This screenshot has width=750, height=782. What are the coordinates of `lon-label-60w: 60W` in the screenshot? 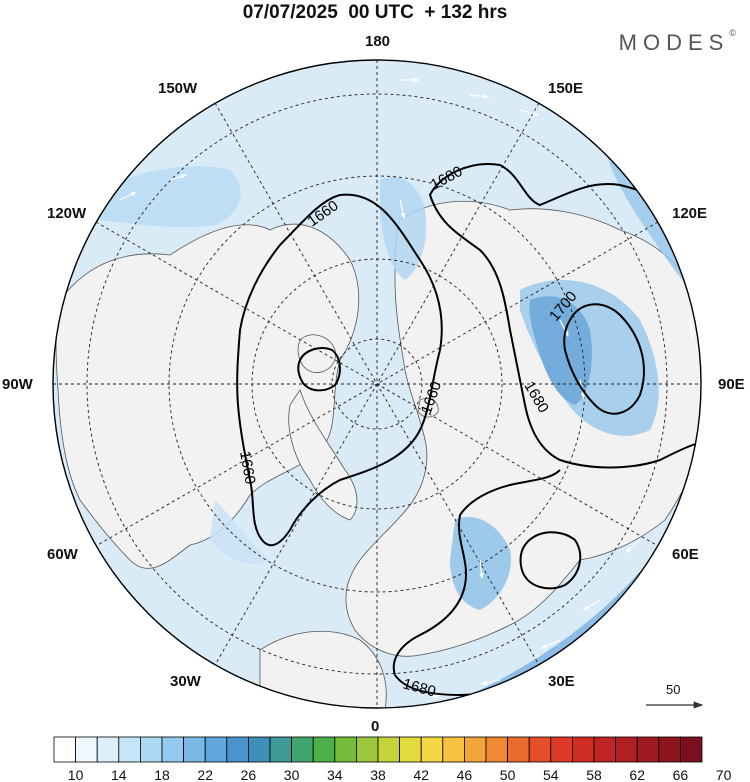 It's located at (62, 554).